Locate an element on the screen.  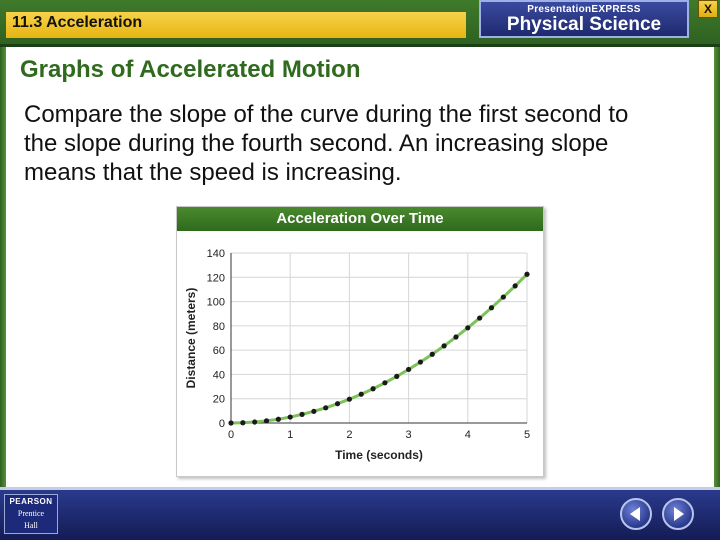
next-slide-button is located at coordinates (678, 514).